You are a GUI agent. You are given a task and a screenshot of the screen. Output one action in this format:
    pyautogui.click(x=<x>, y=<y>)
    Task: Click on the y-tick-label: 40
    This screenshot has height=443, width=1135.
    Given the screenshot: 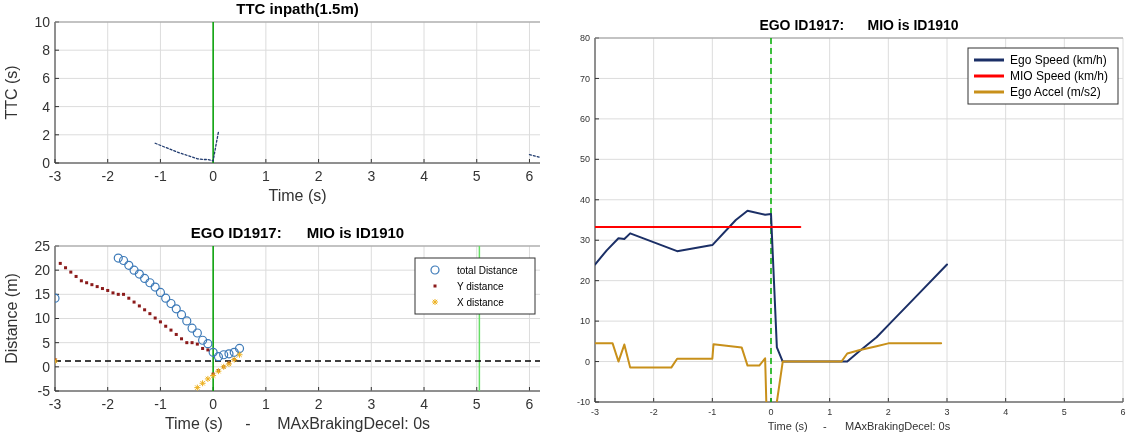 What is the action you would take?
    pyautogui.click(x=584, y=199)
    